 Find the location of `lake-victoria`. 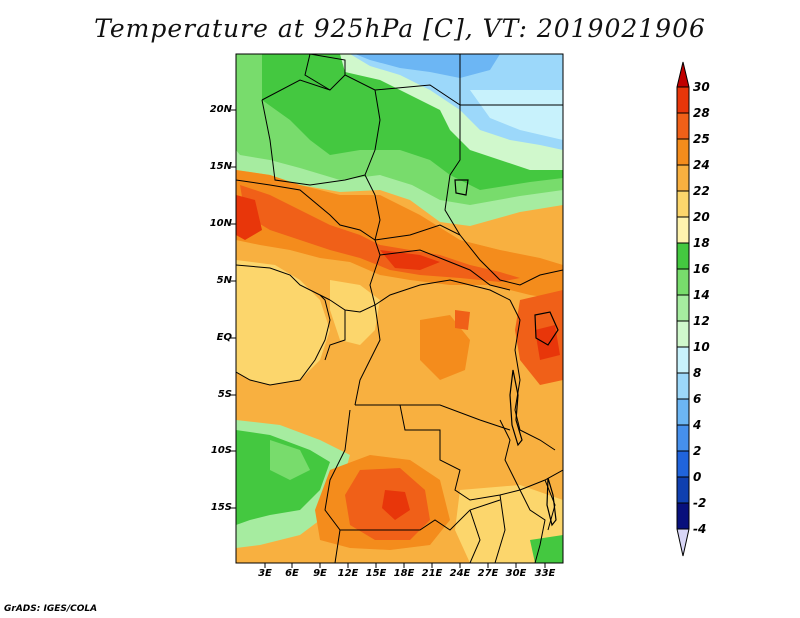

lake-victoria is located at coordinates (546, 328).